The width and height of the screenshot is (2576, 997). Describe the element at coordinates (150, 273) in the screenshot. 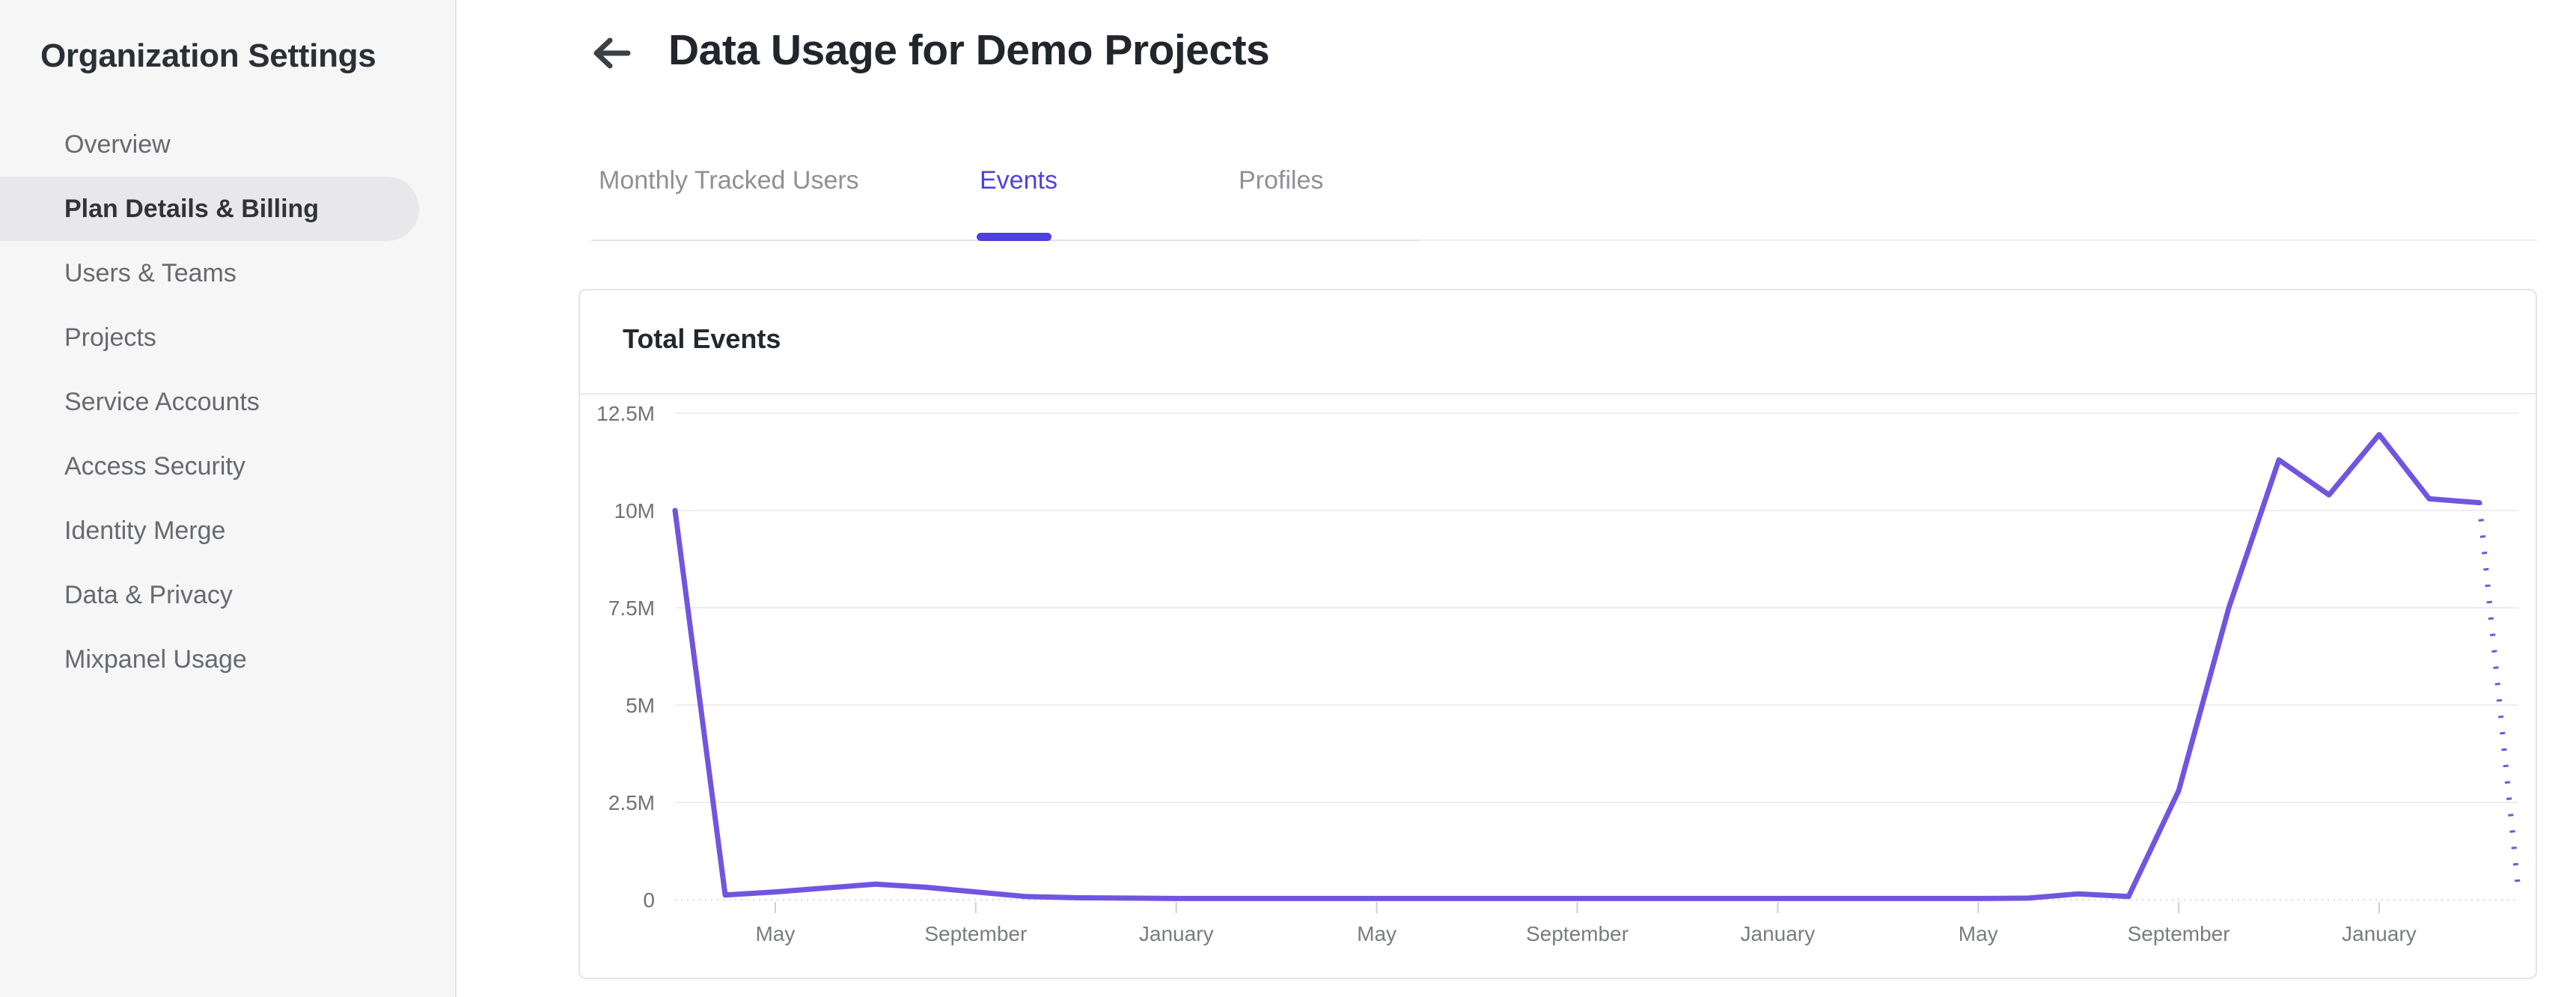

I see `sidebar-item-users-teams: Users & Teams` at that location.